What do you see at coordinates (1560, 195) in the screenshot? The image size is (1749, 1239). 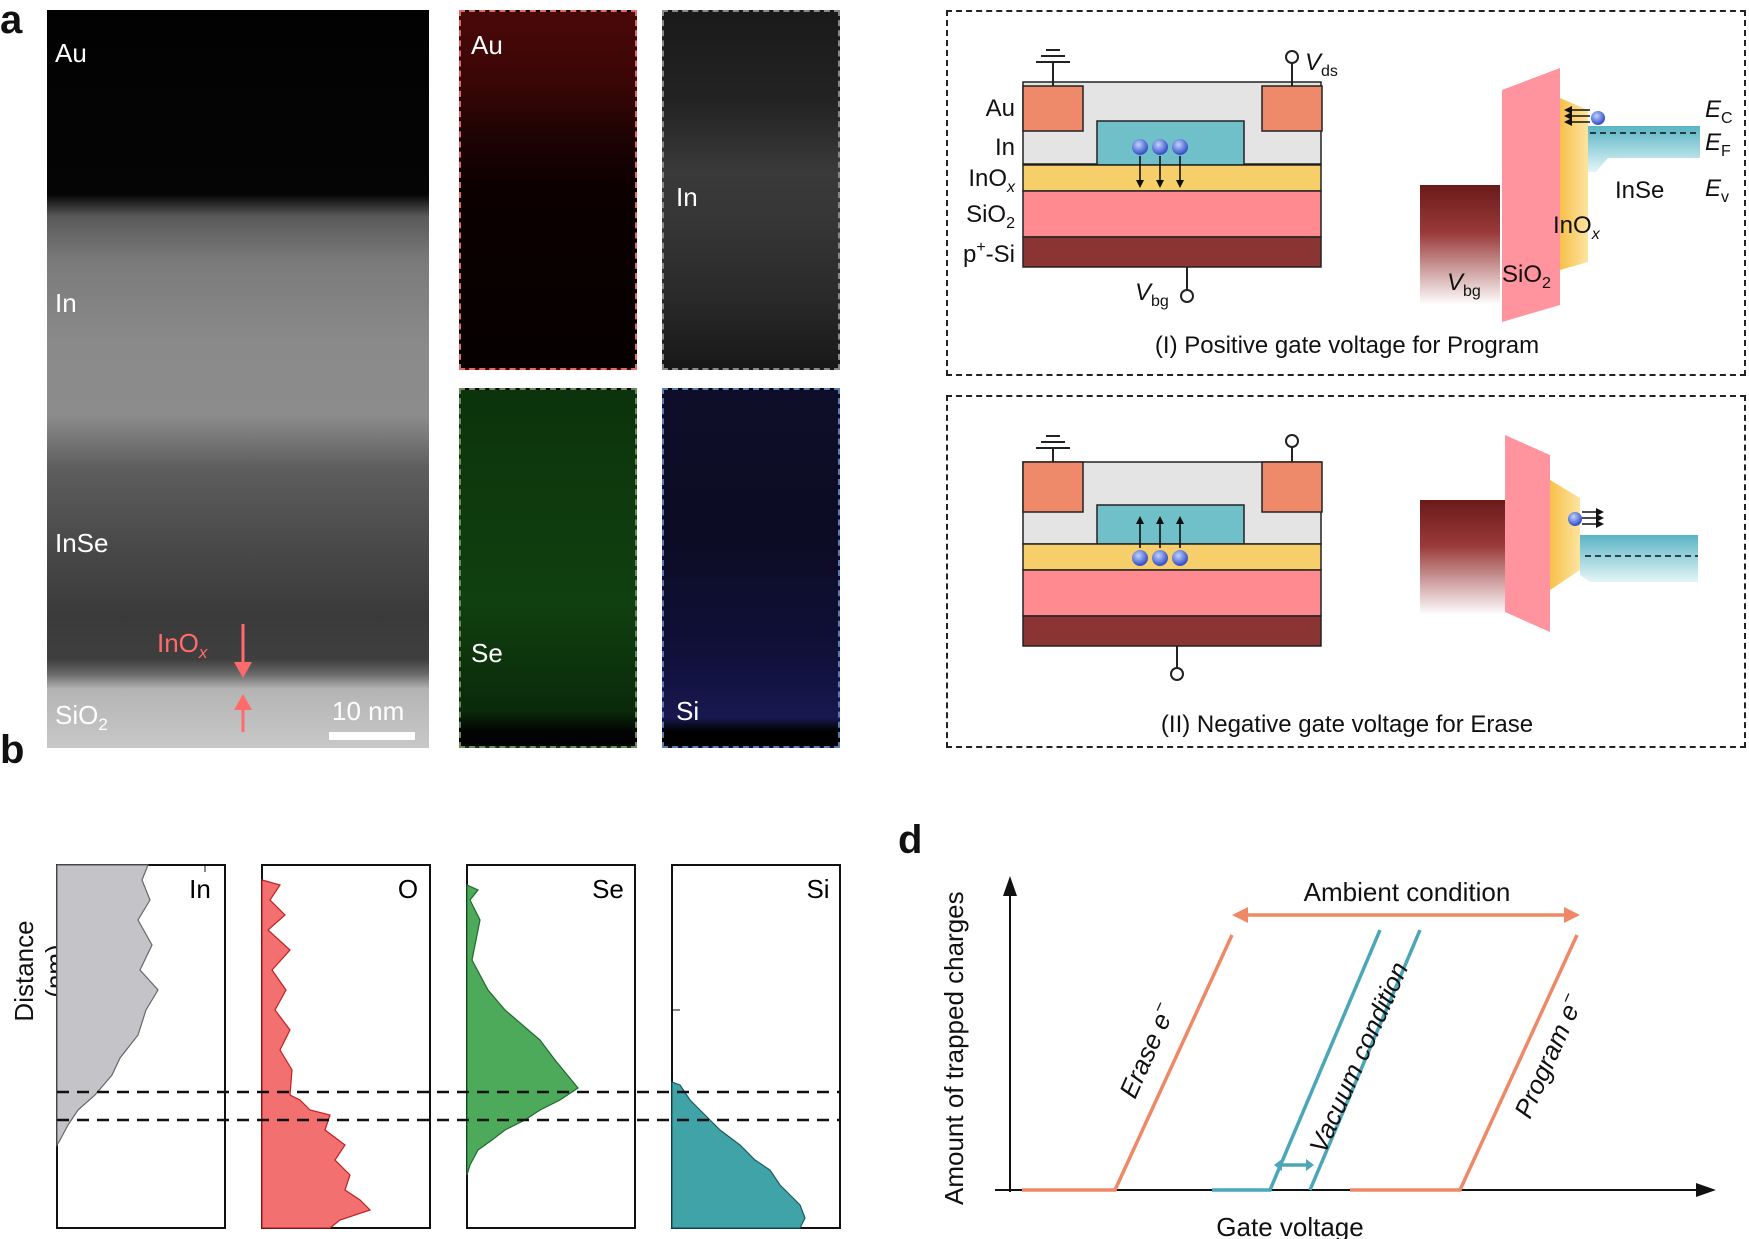 I see `program-band-diagram` at bounding box center [1560, 195].